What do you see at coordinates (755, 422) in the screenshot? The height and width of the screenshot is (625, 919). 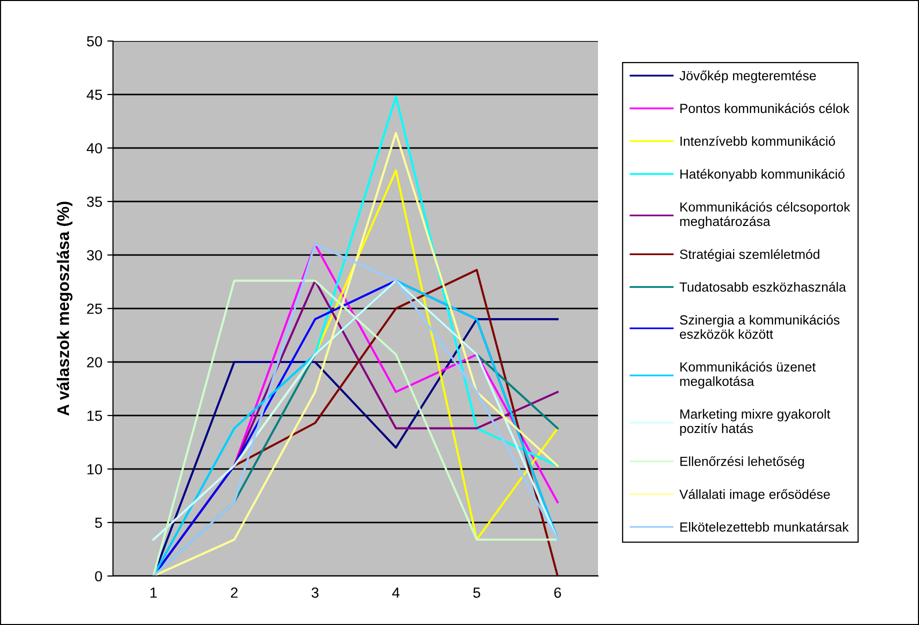 I see `legend-label: Marketing mixre gyakorolt pozitív hatás` at bounding box center [755, 422].